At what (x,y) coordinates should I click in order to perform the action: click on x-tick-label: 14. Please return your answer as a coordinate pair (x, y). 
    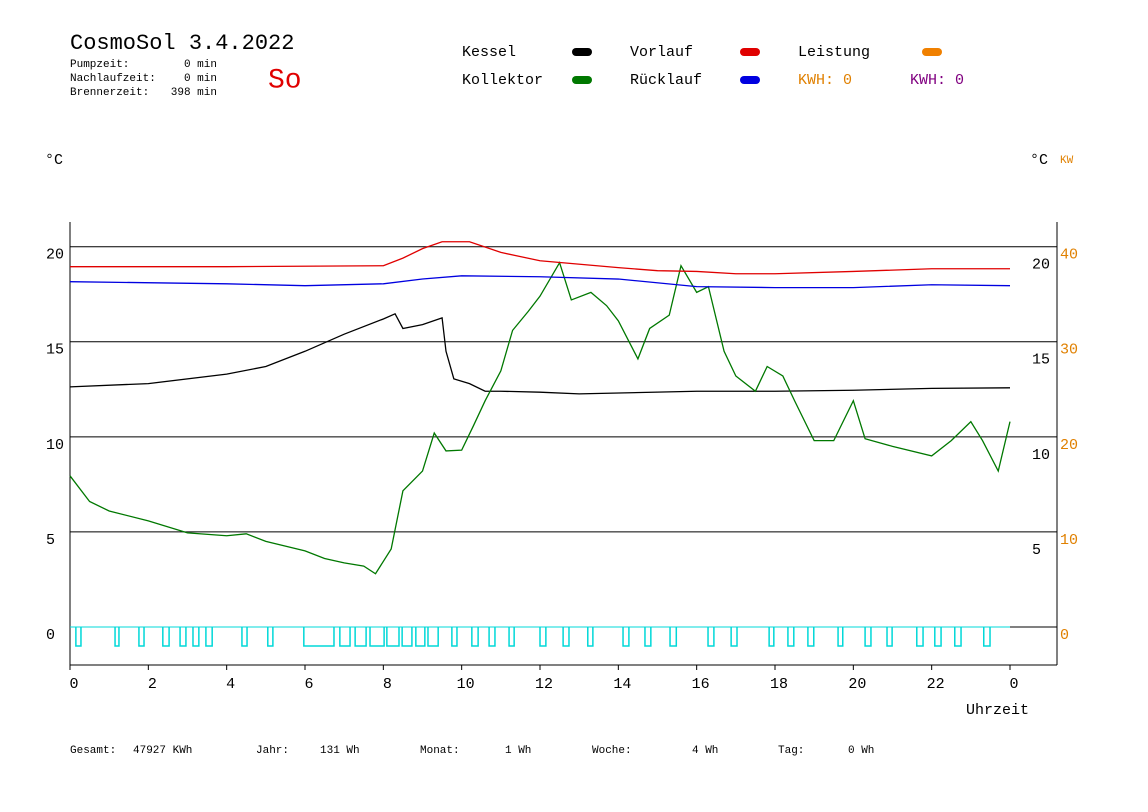
    Looking at the image, I should click on (622, 684).